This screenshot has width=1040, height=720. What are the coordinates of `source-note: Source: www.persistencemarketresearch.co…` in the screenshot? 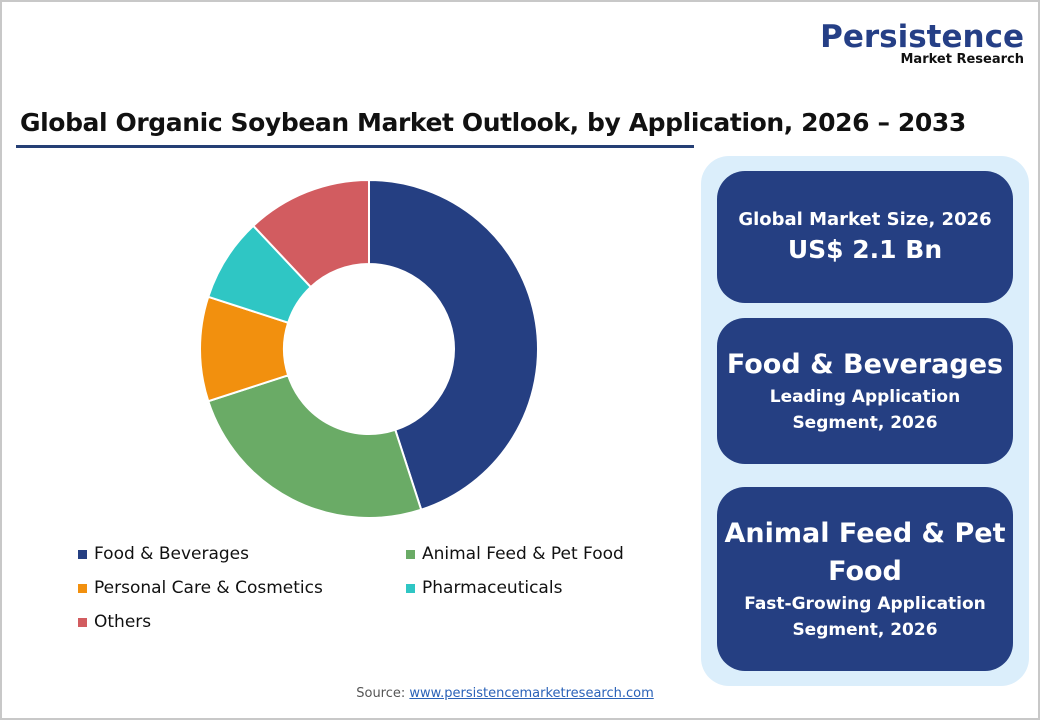 It's located at (505, 693).